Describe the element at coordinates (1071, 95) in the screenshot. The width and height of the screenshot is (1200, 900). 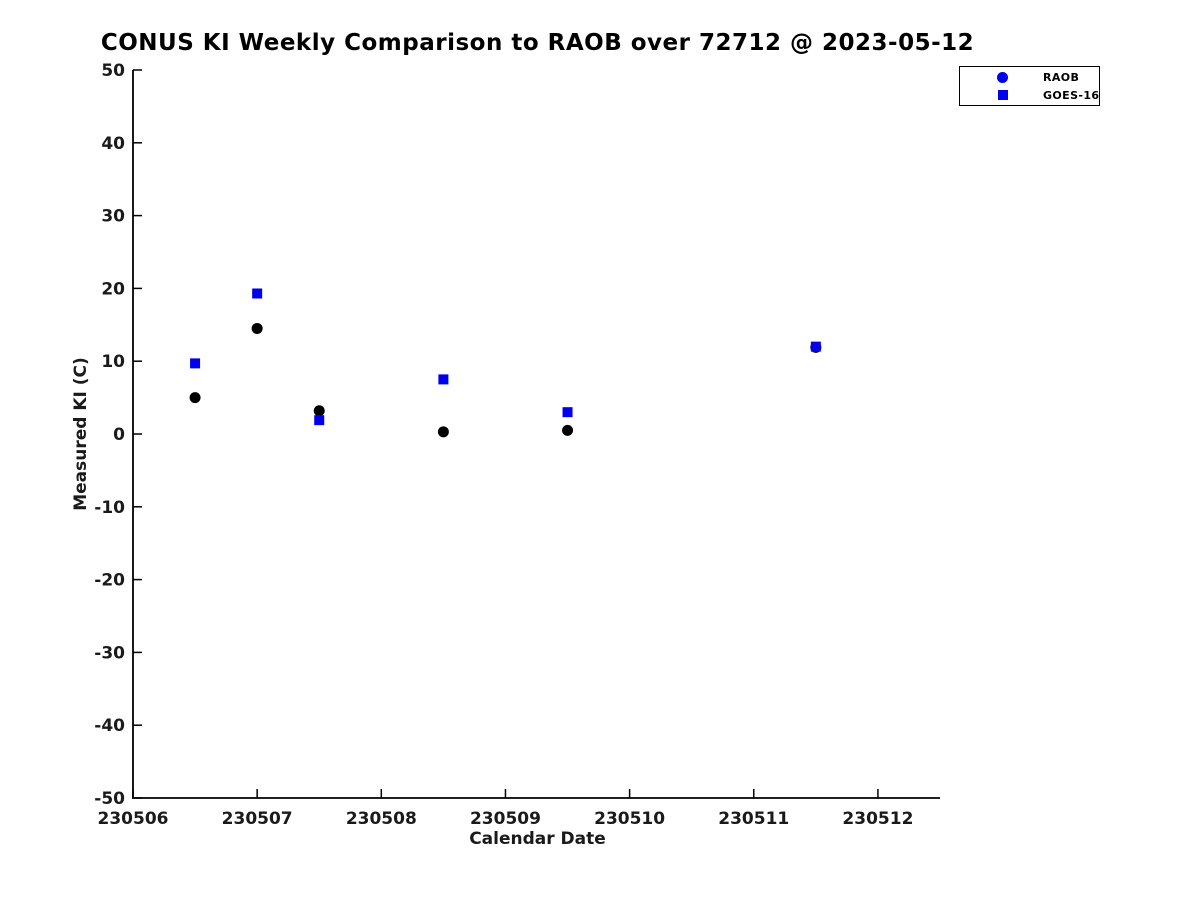
I see `legend-label-goes-16: GOES-16` at that location.